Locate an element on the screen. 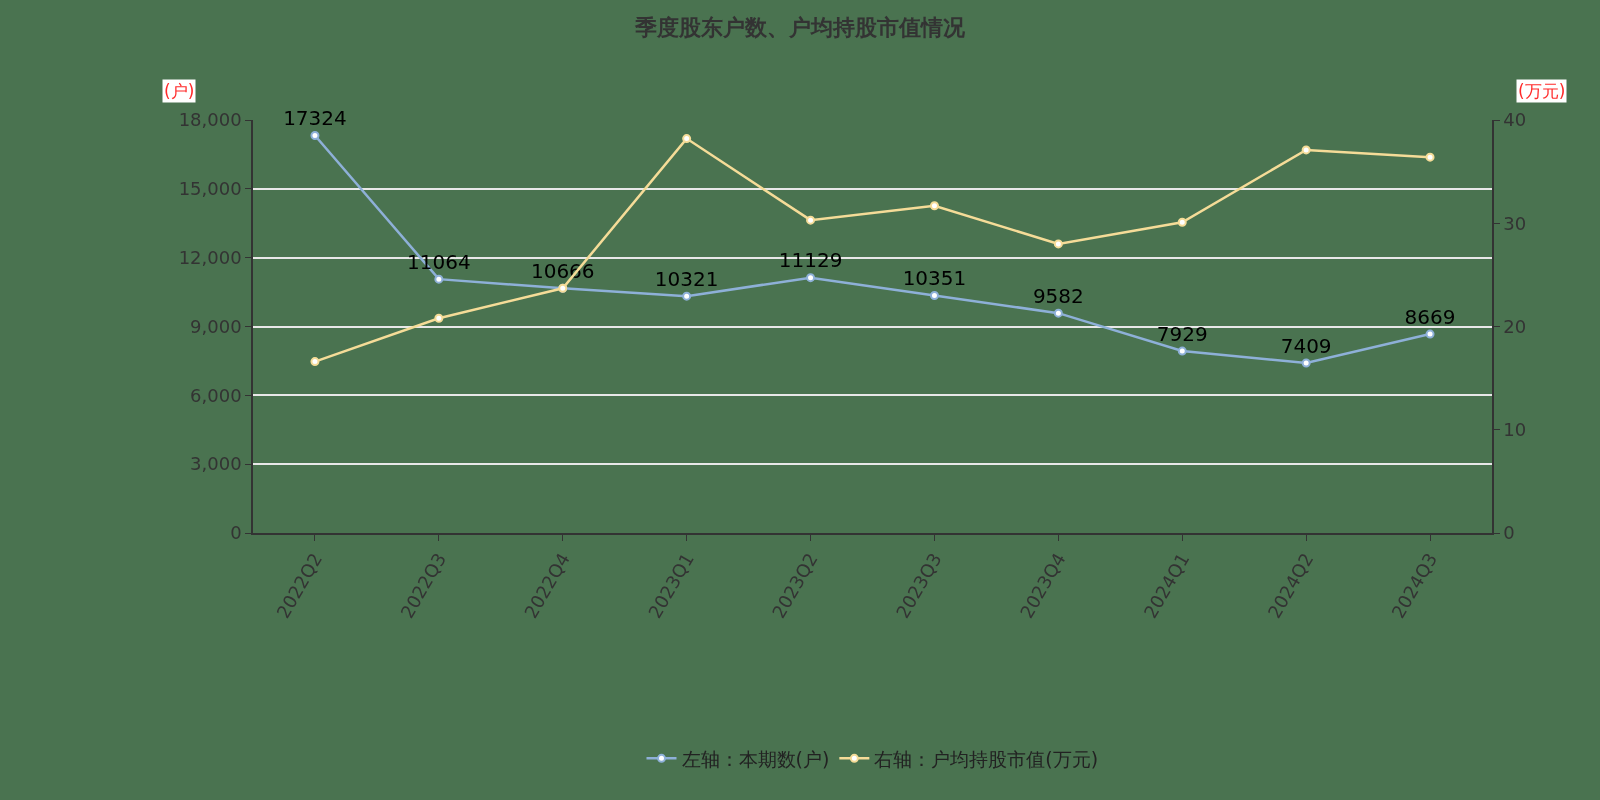 The height and width of the screenshot is (800, 1600). data-label: 7929 is located at coordinates (1182, 333).